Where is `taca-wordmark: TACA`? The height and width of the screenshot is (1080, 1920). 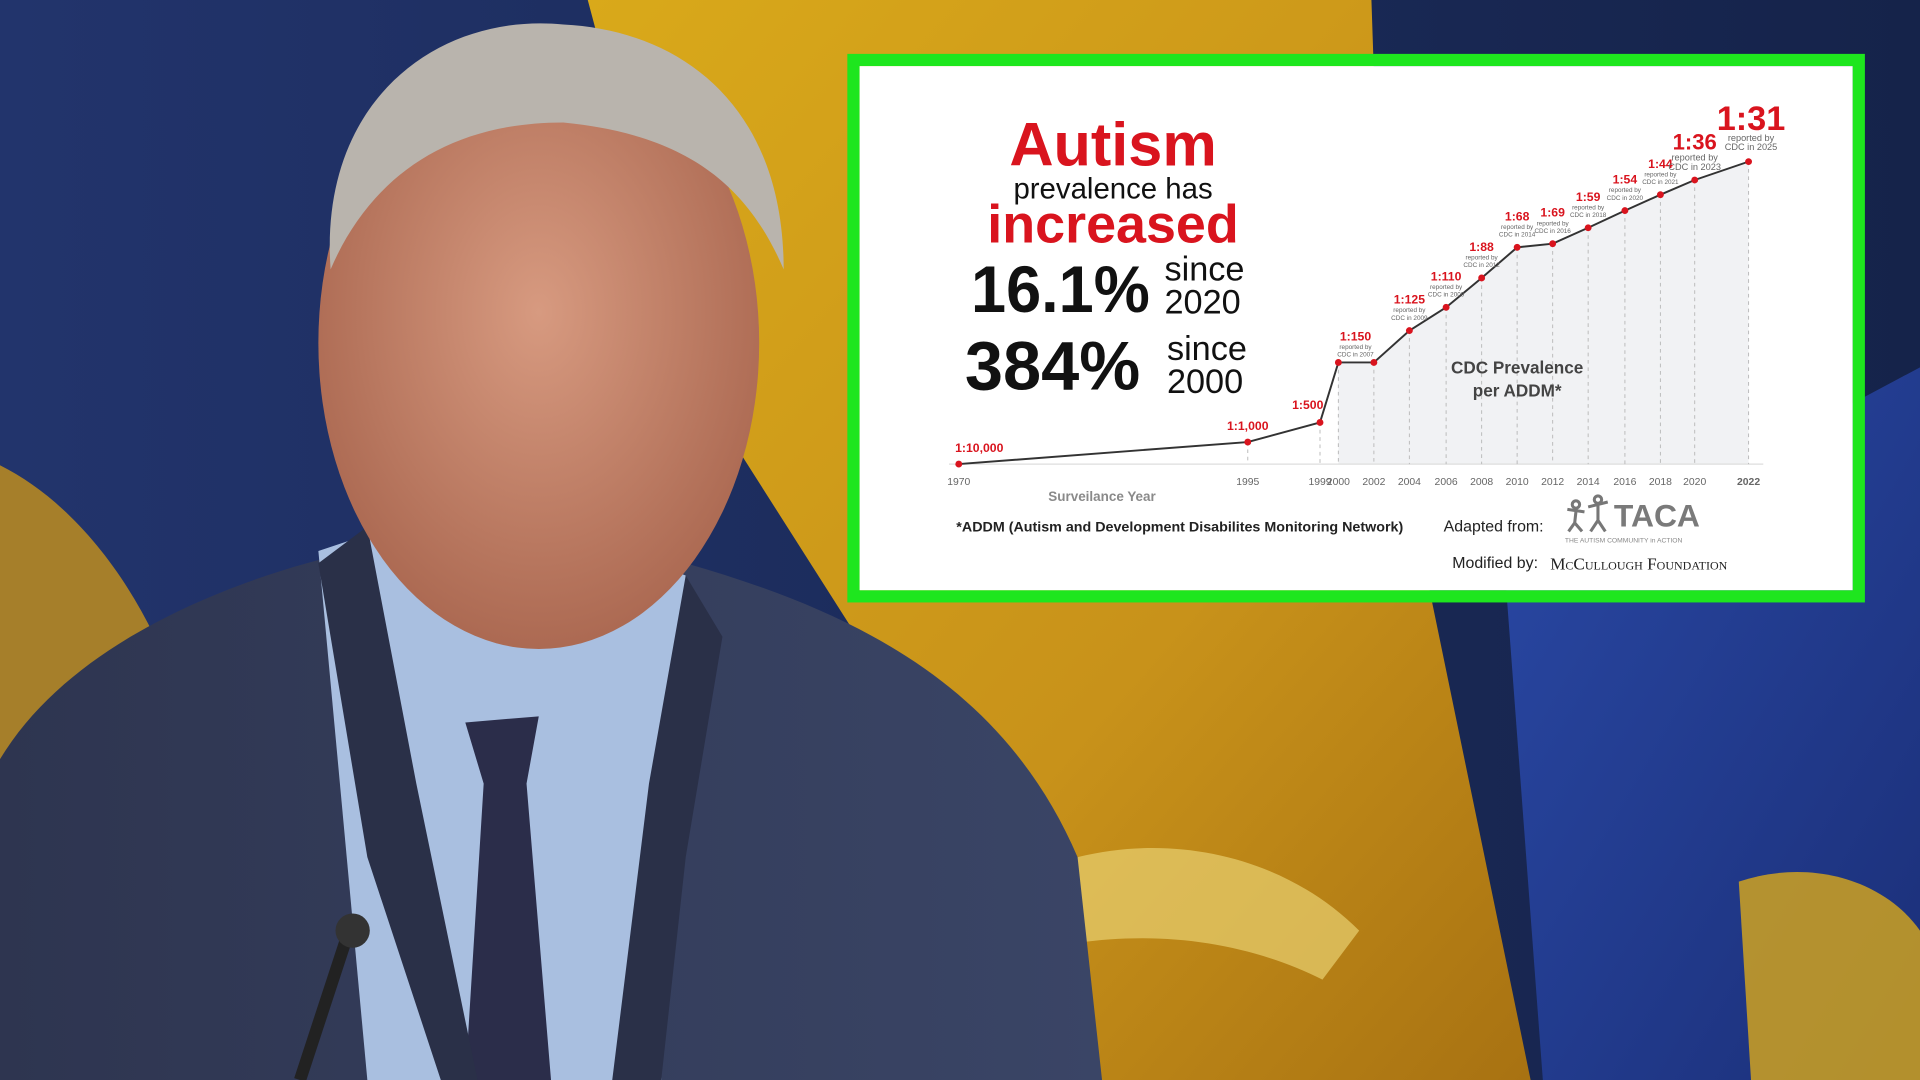 taca-wordmark: TACA is located at coordinates (1657, 516).